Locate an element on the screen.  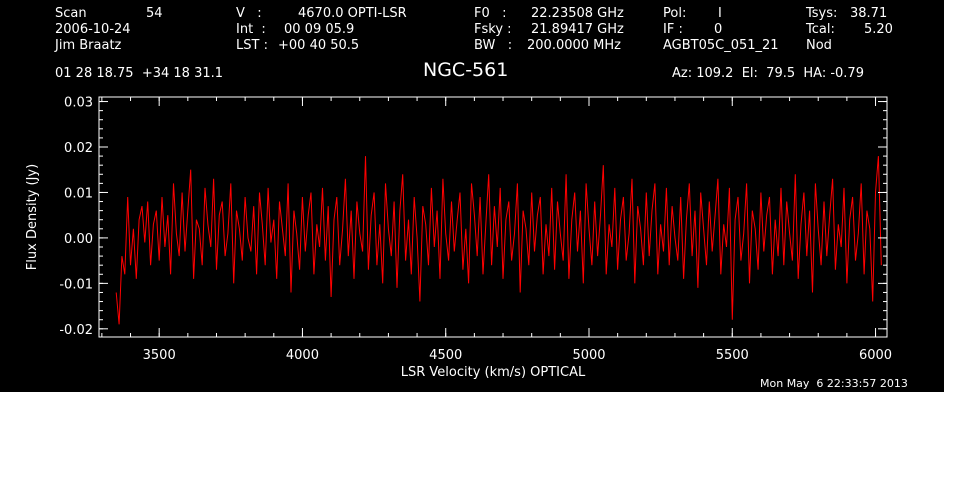
x-axis-label: LSR Velocity (km/s) OPTICAL is located at coordinates (493, 372).